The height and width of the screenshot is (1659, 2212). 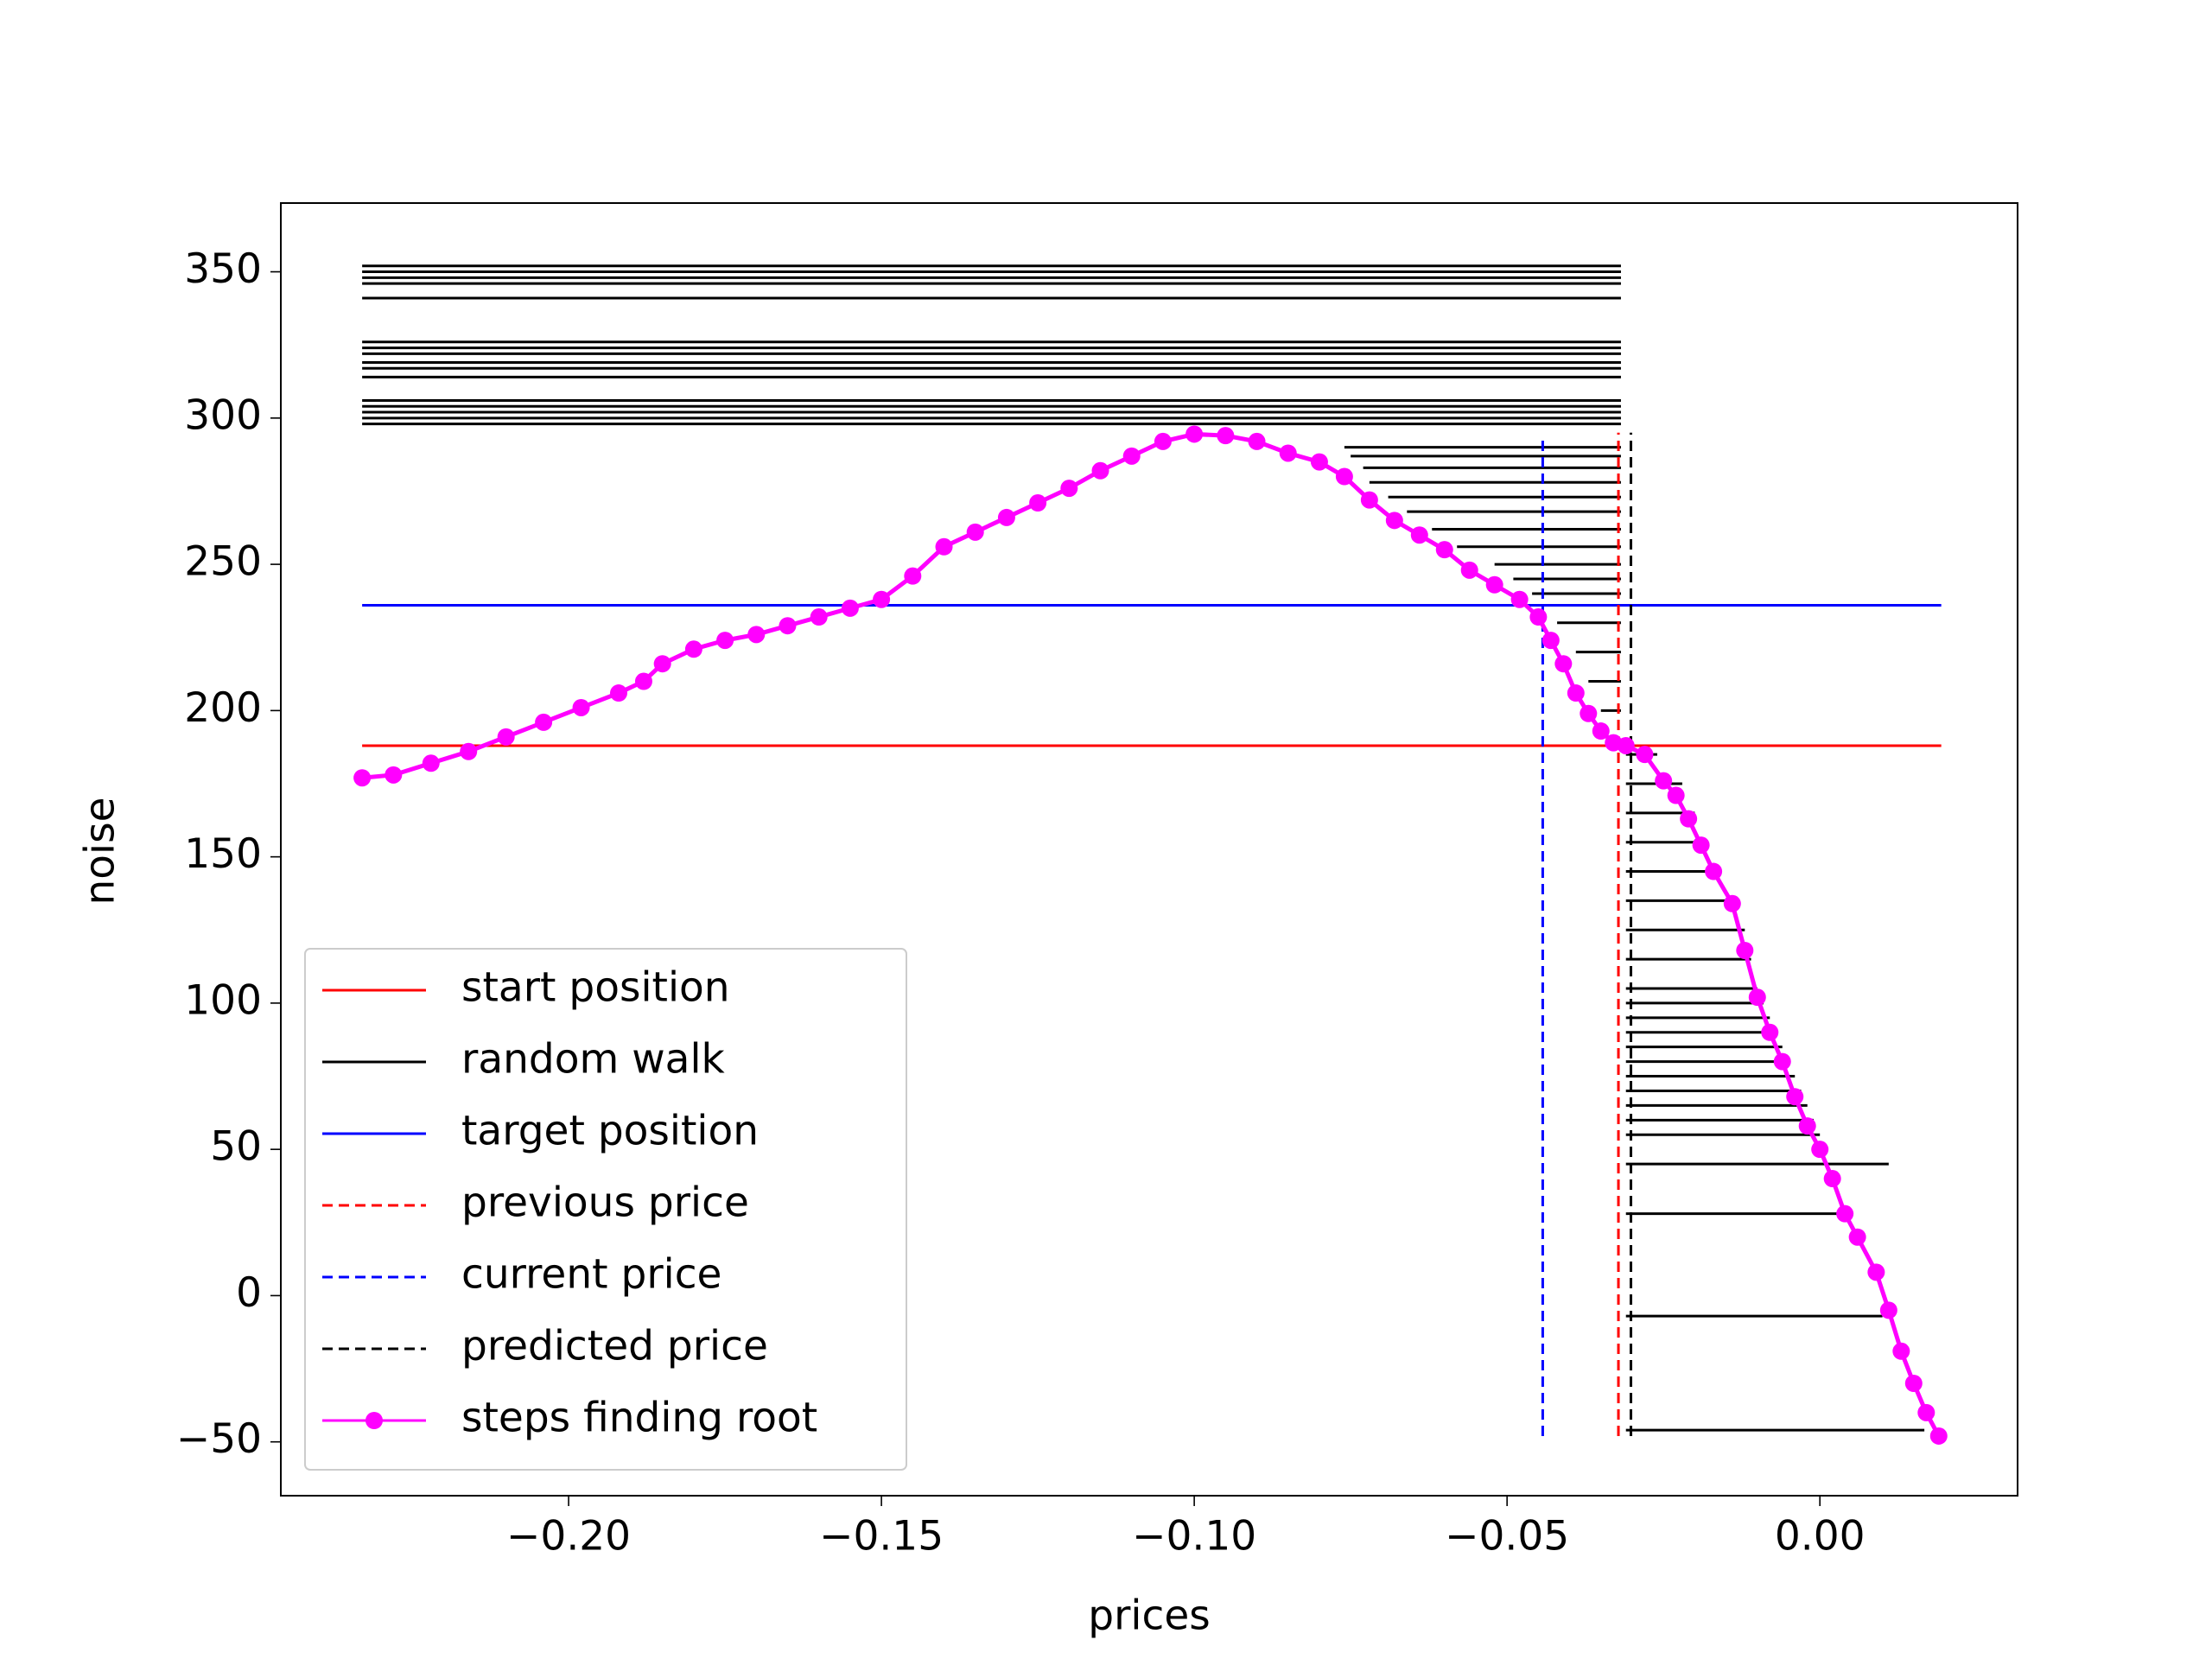 I want to click on x-tick-label: −0.05, so click(x=1507, y=1536).